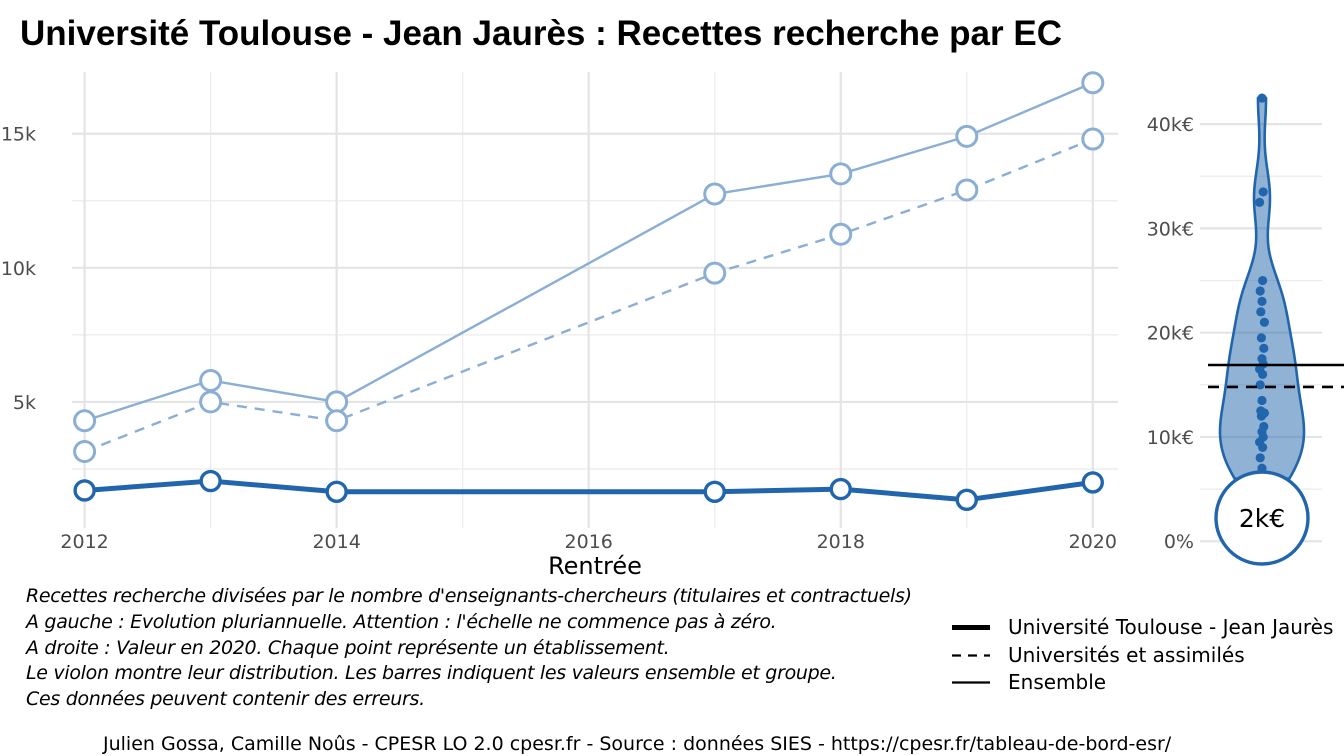  Describe the element at coordinates (1093, 542) in the screenshot. I see `x-tick-label: 2020` at that location.